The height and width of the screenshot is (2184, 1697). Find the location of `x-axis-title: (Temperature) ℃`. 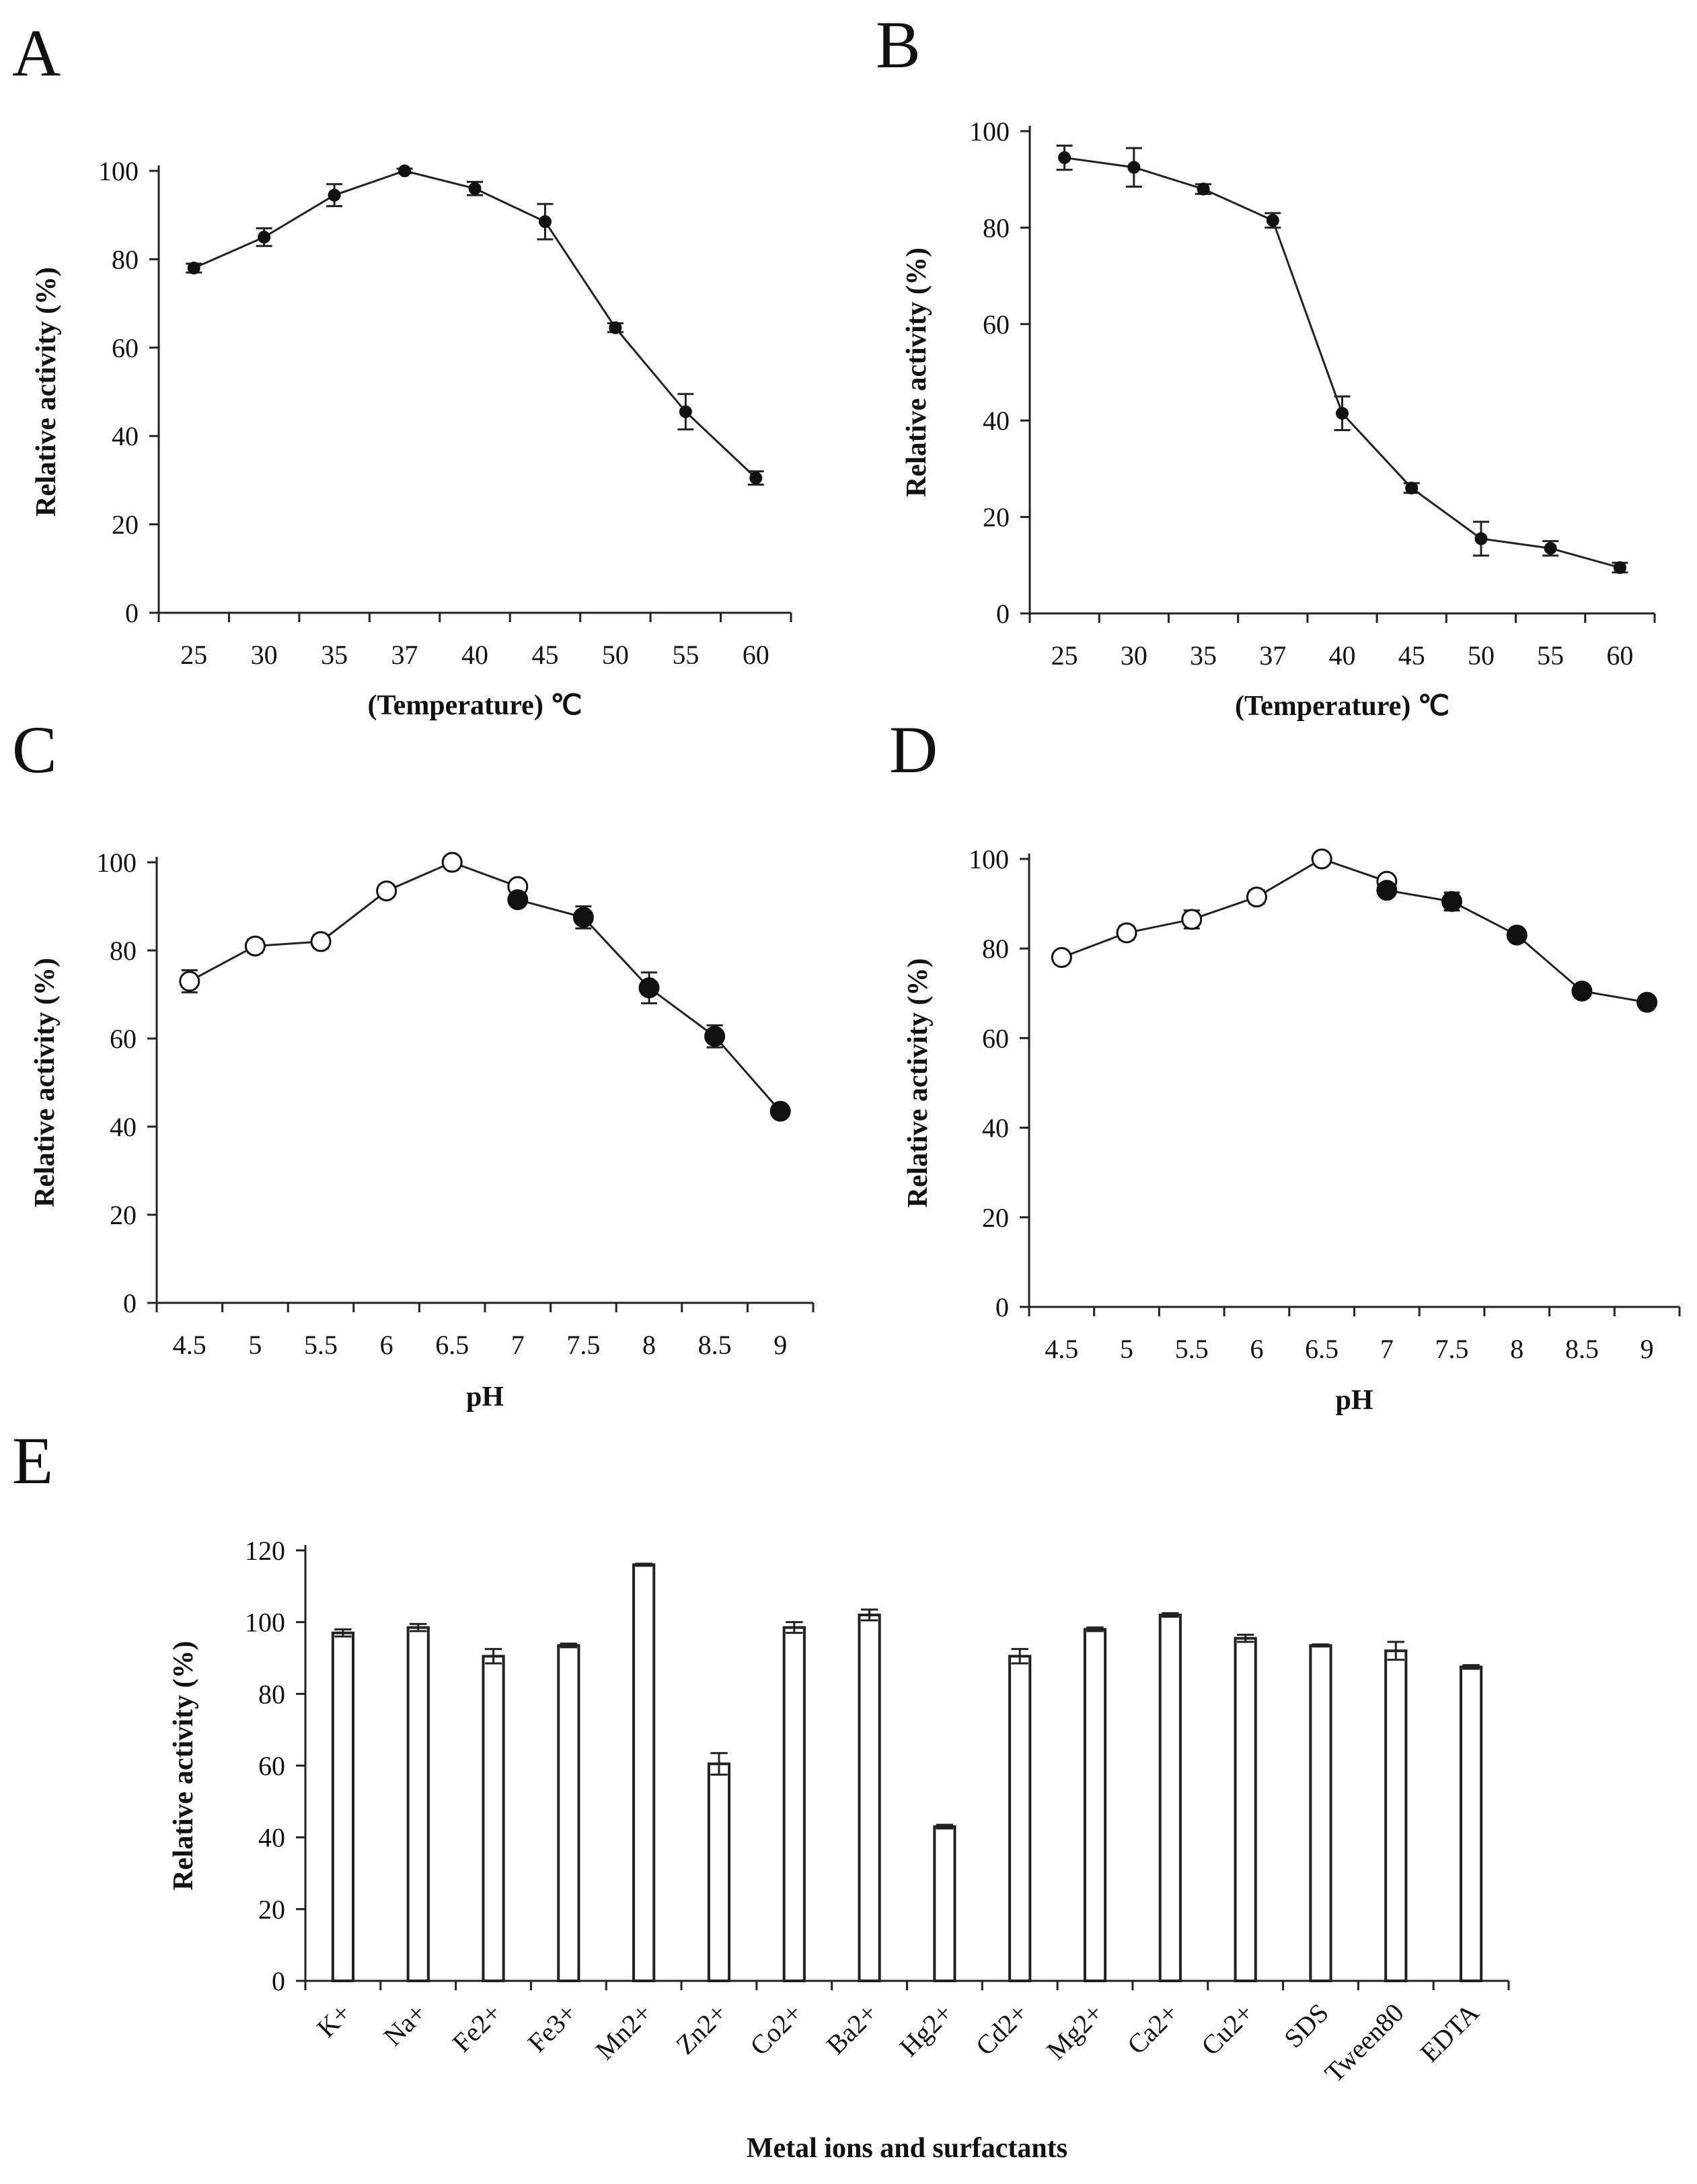

x-axis-title: (Temperature) ℃ is located at coordinates (1342, 706).